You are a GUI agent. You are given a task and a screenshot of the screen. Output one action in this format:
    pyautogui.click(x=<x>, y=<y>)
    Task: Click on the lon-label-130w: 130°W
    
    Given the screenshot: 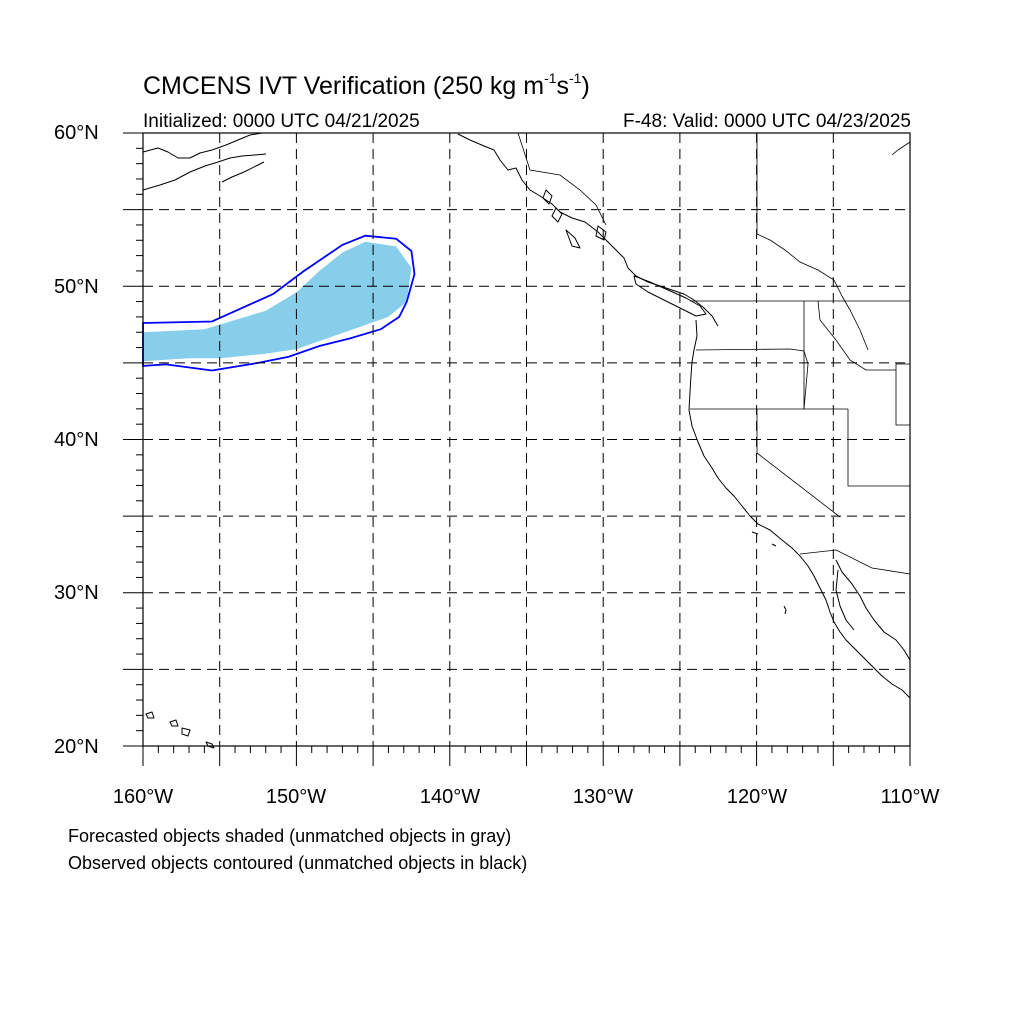 What is the action you would take?
    pyautogui.click(x=603, y=797)
    